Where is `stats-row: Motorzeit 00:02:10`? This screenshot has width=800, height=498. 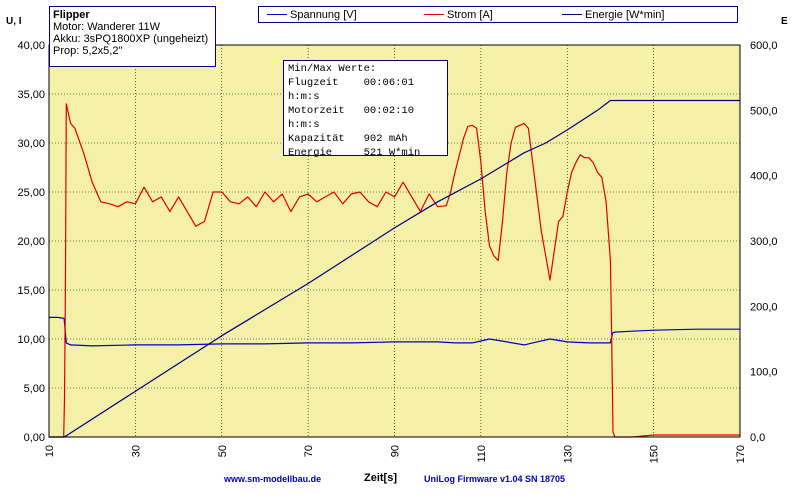
stats-row: Motorzeit 00:02:10 is located at coordinates (351, 111).